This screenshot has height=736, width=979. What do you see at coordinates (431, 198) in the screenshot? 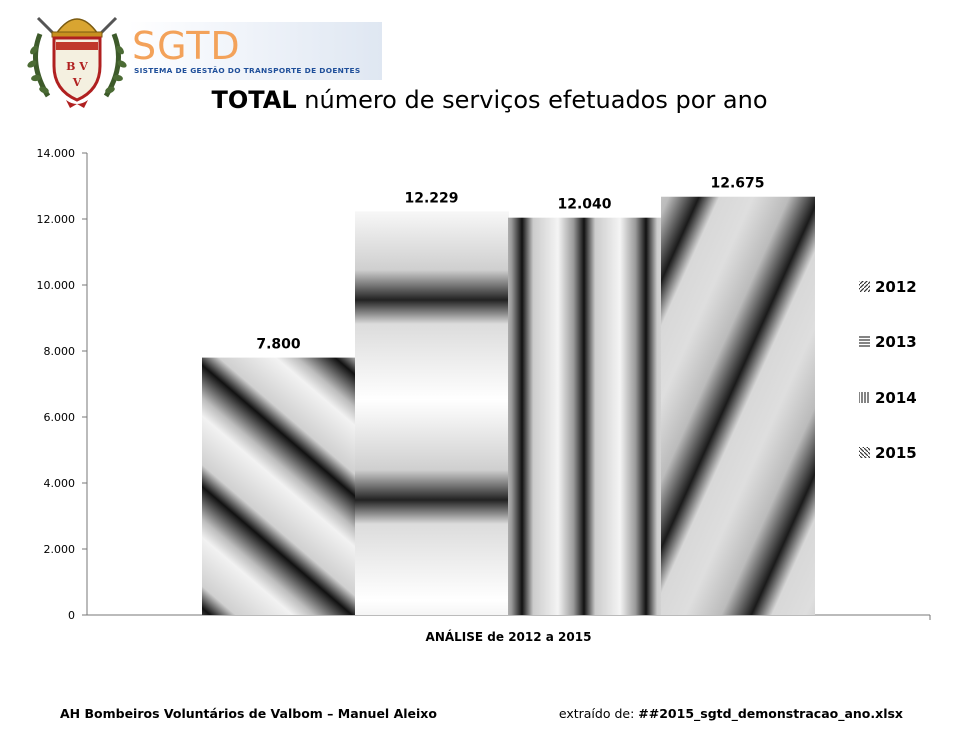
I see `data-label-2013: 12.229` at bounding box center [431, 198].